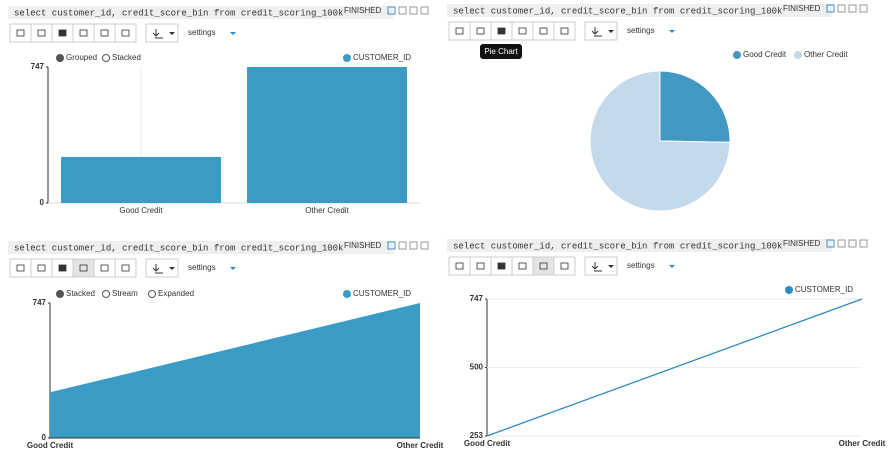  Describe the element at coordinates (477, 435) in the screenshot. I see `y-tick-label: 253` at that location.